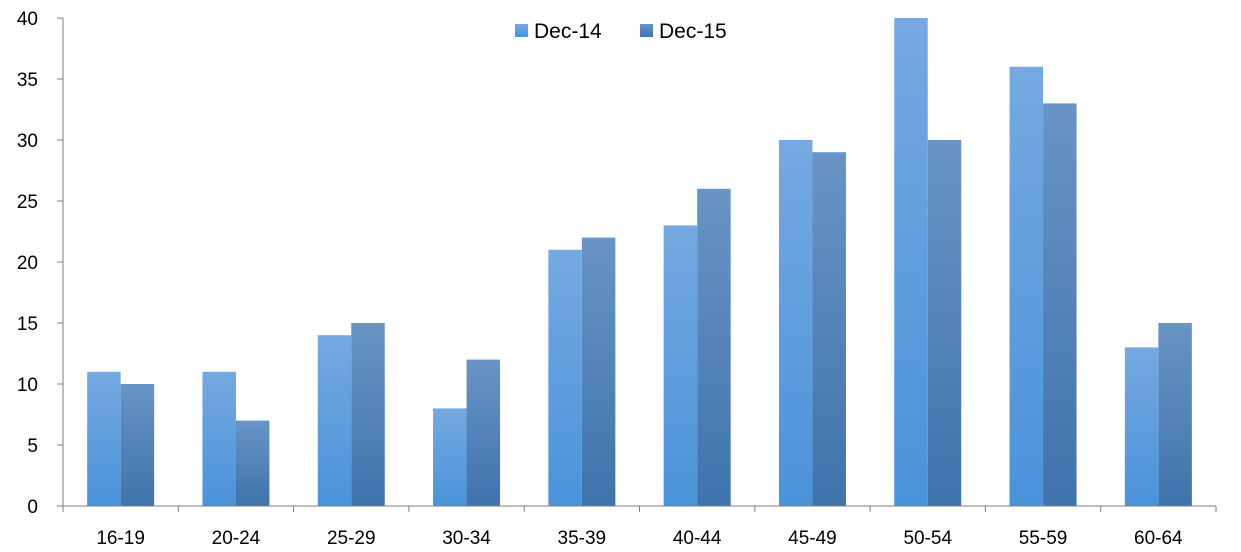 The height and width of the screenshot is (552, 1241). I want to click on x-tick-label: 20-24, so click(236, 538).